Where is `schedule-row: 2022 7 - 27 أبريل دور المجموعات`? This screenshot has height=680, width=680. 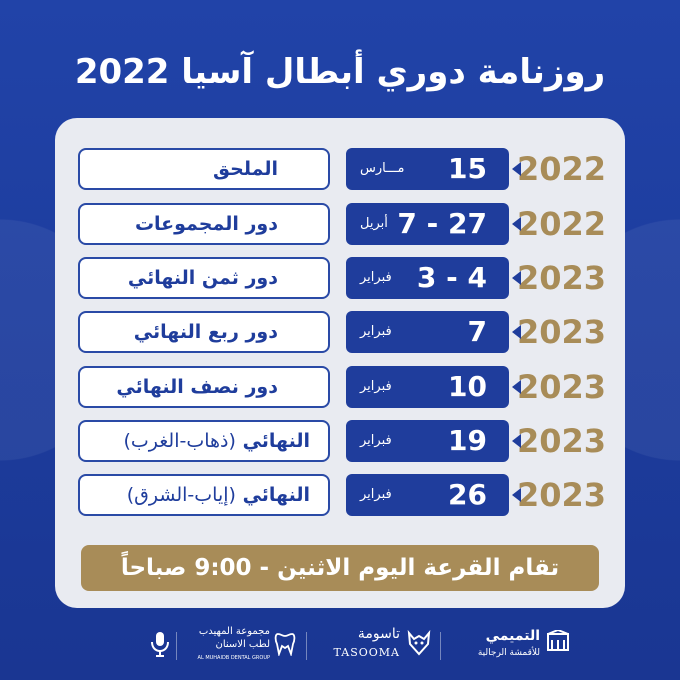
schedule-row: 2022 7 - 27 أبريل دور المجموعات is located at coordinates (340, 224).